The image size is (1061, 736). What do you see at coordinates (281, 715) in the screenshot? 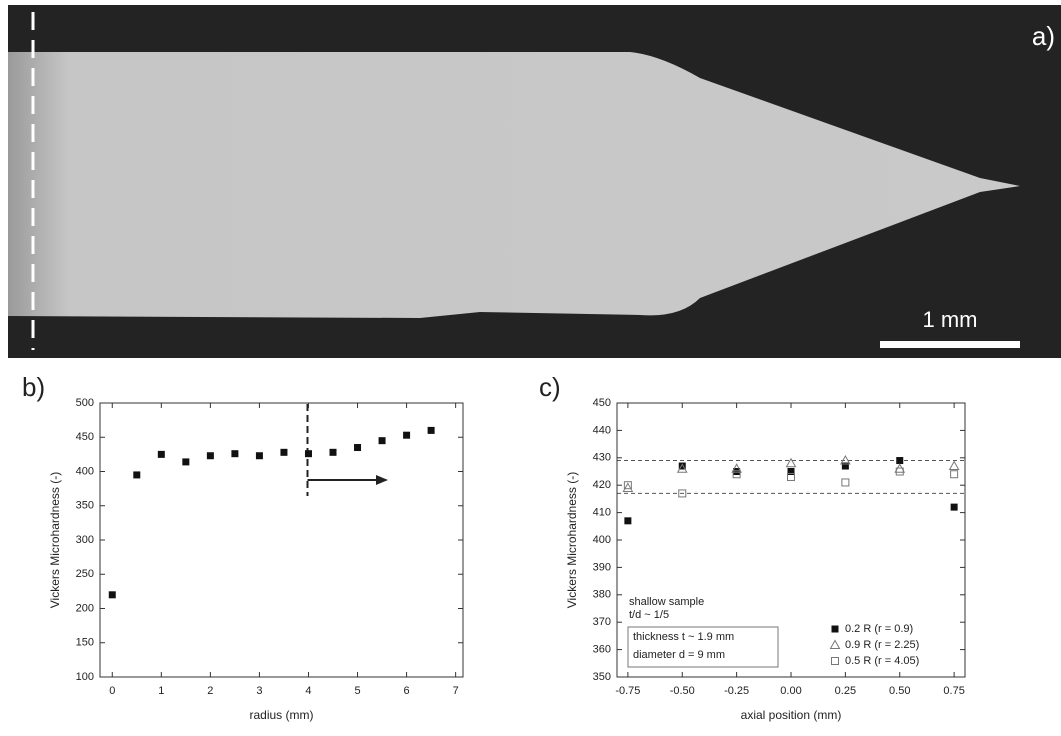
I see `x-axis-label: radius (mm)` at bounding box center [281, 715].